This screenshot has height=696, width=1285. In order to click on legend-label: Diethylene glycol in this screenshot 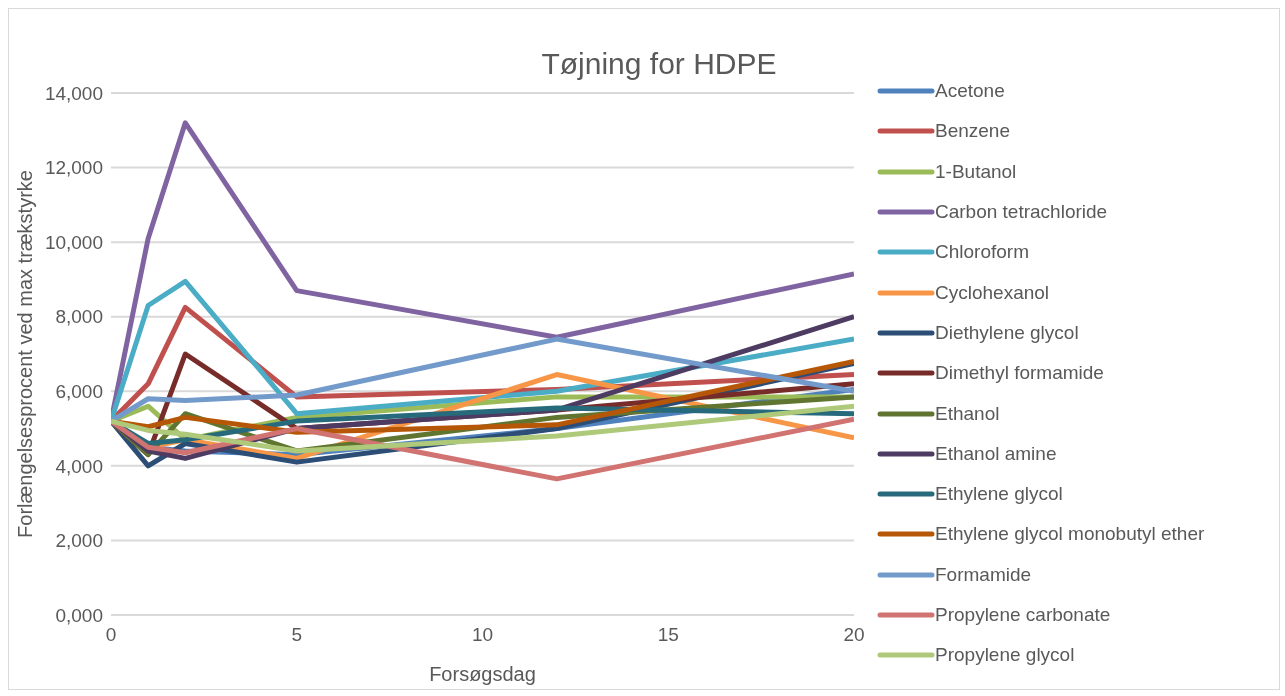, I will do `click(1007, 332)`.